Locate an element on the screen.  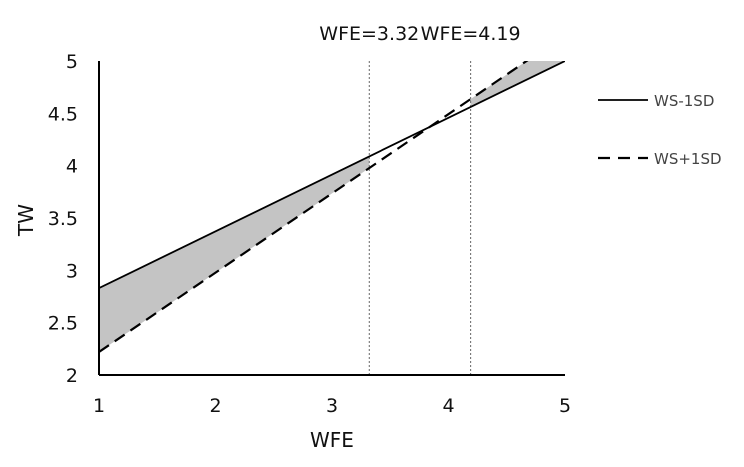
y-tick-label: 2.5 is located at coordinates (63, 324).